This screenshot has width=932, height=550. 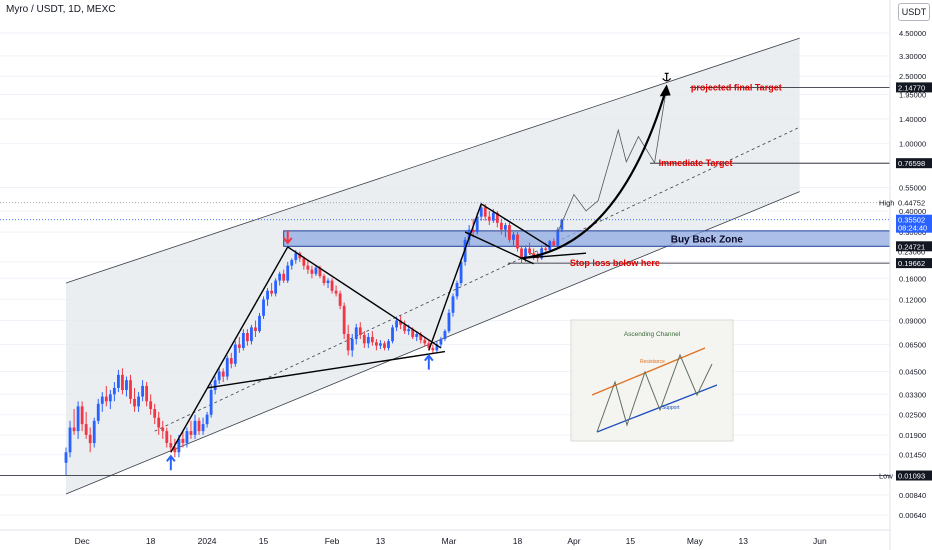 What do you see at coordinates (912, 144) in the screenshot?
I see `y-tick-label: 1.00000` at bounding box center [912, 144].